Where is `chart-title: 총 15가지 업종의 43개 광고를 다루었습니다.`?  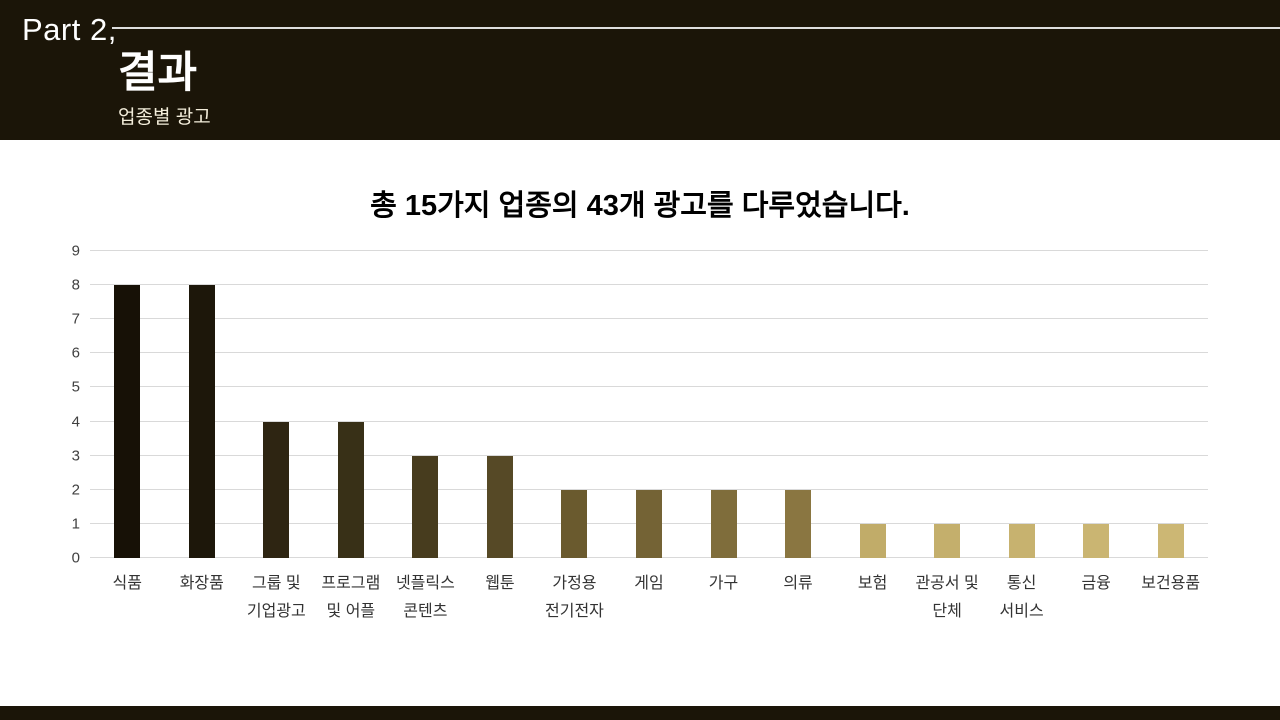
chart-title: 총 15가지 업종의 43개 광고를 다루었습니다. is located at coordinates (640, 206).